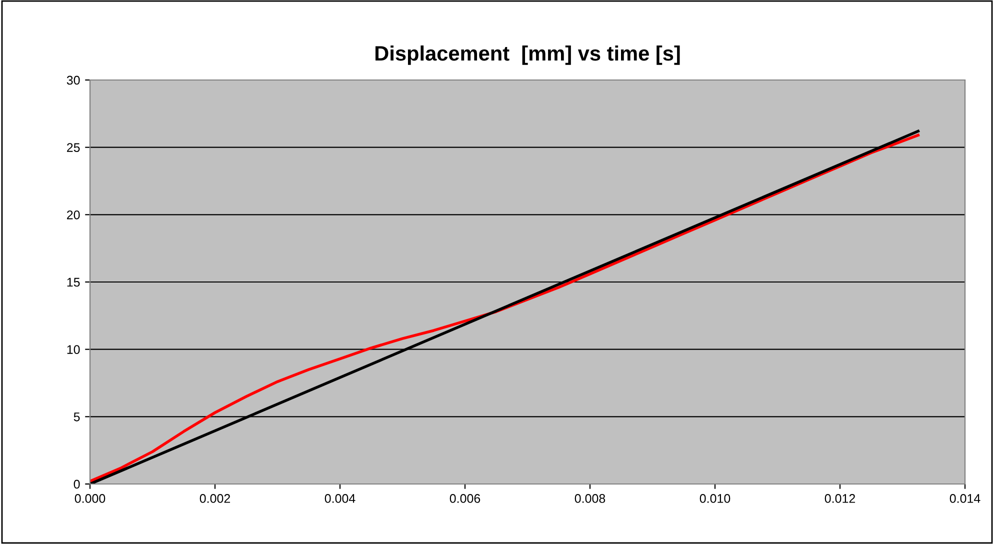  I want to click on y-tick-label: 5, so click(77, 417).